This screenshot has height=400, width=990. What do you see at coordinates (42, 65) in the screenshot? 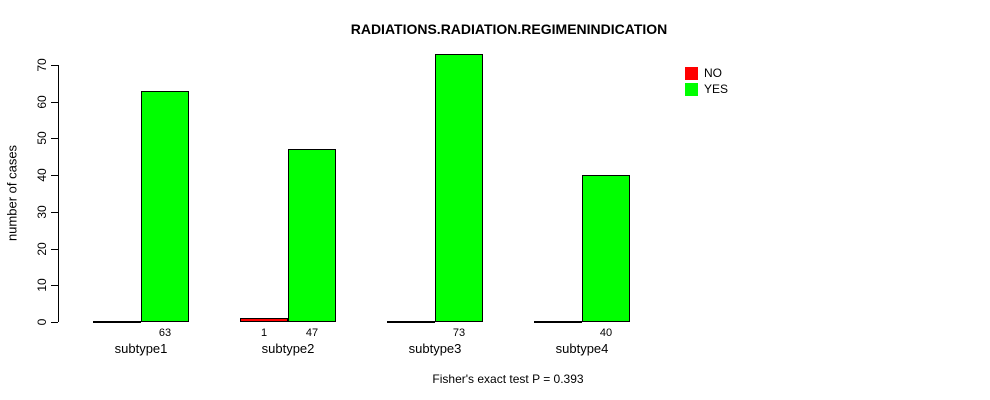
I see `y-tick-label: 70` at bounding box center [42, 65].